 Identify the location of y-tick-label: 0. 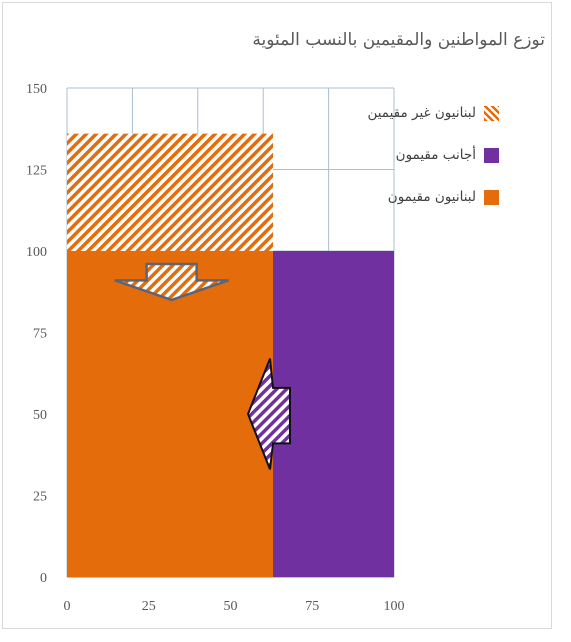
(43, 578).